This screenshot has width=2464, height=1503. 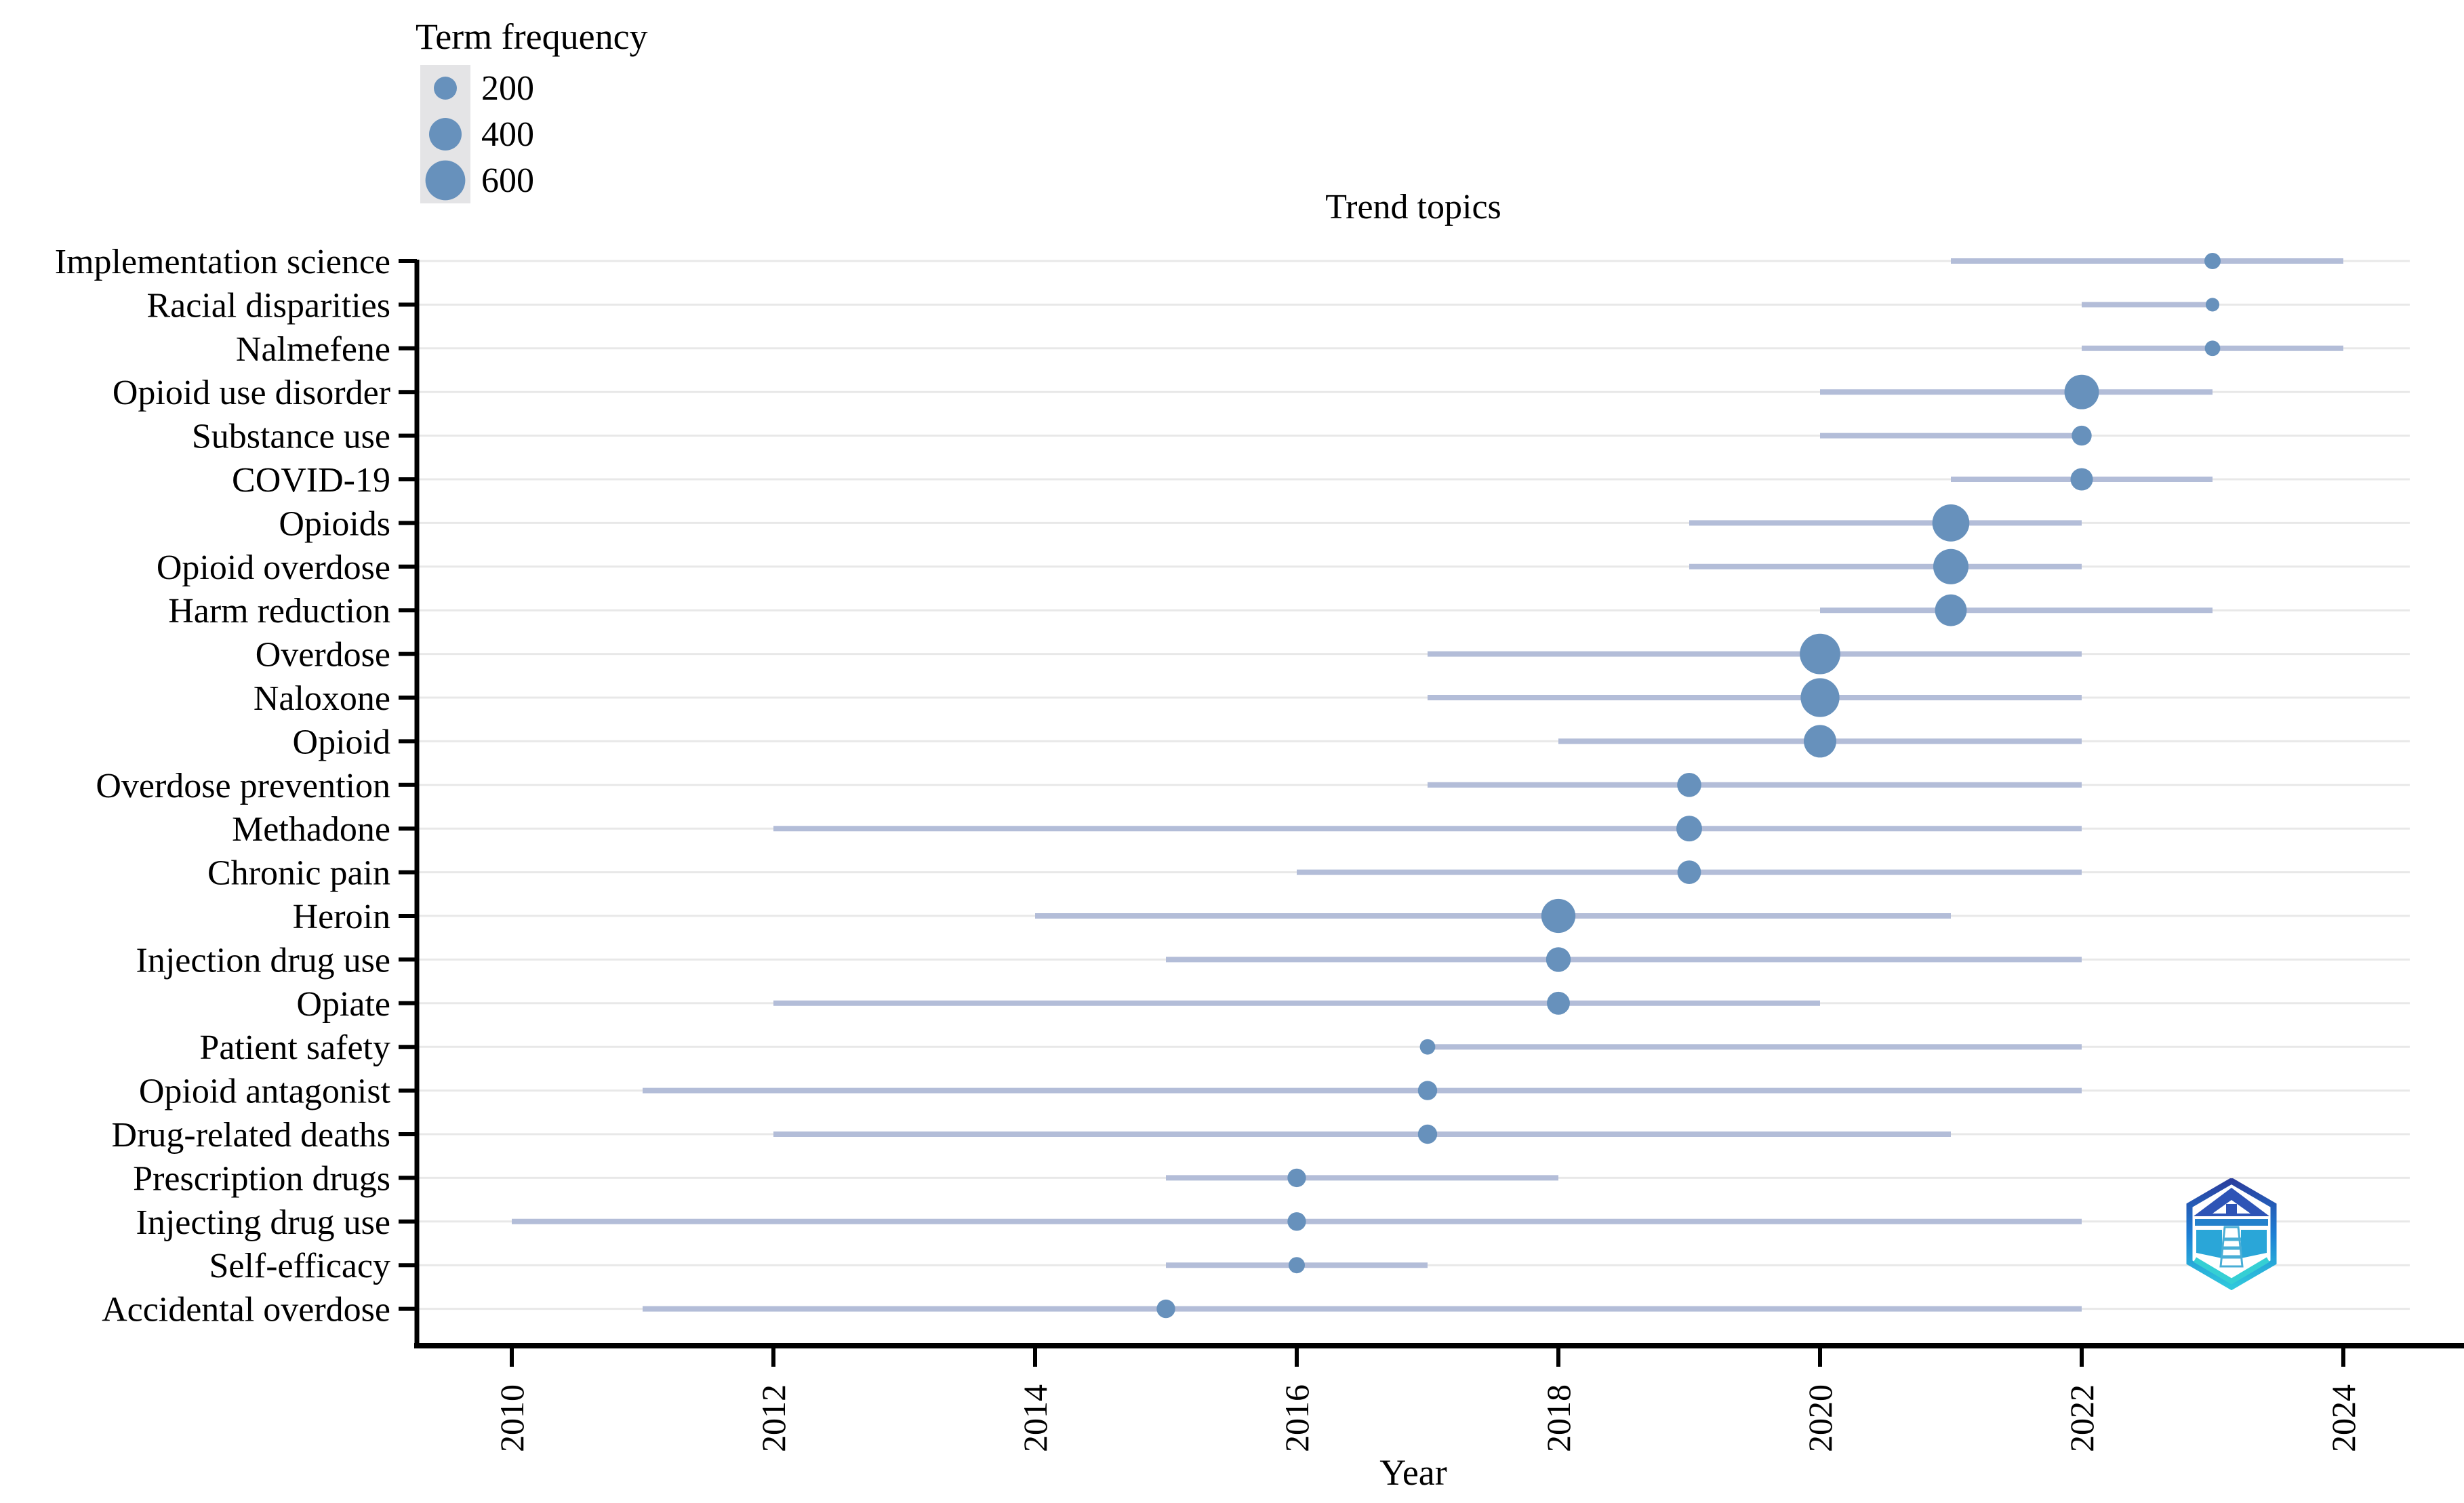 I want to click on legend-size-label: 400, so click(x=508, y=134).